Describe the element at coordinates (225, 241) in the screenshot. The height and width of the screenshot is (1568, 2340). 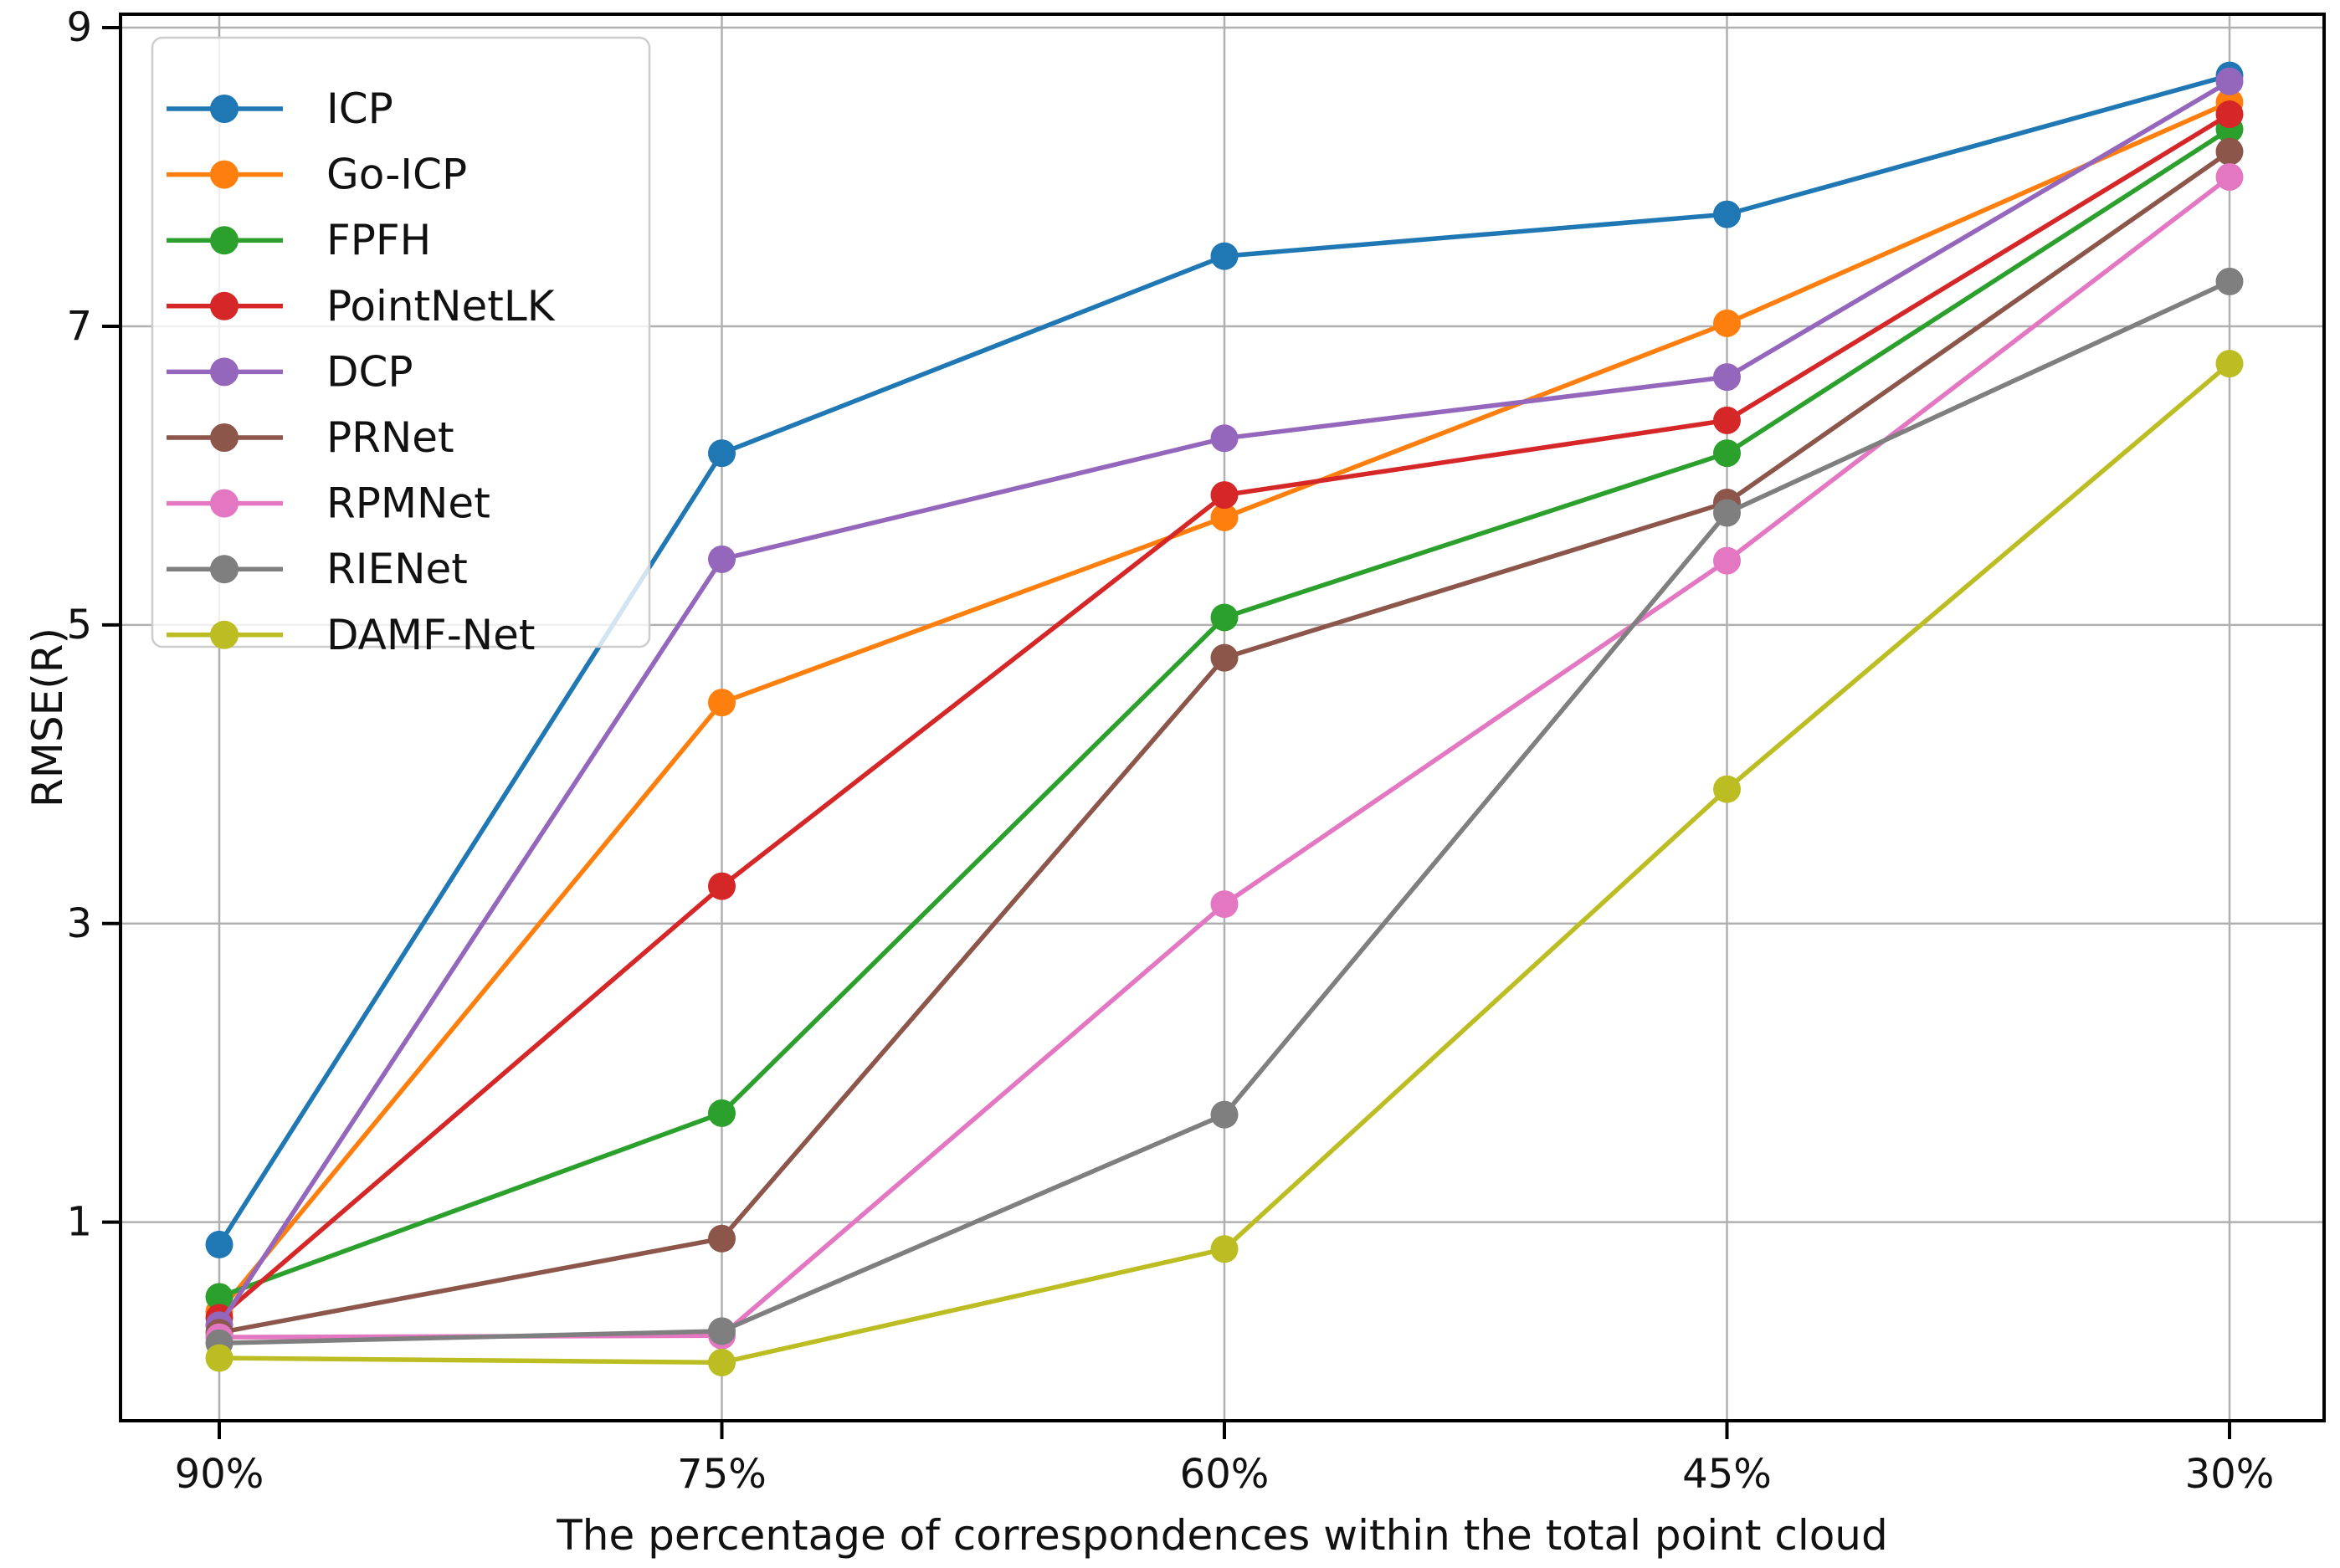
I see `legend-marker-FPFH` at that location.